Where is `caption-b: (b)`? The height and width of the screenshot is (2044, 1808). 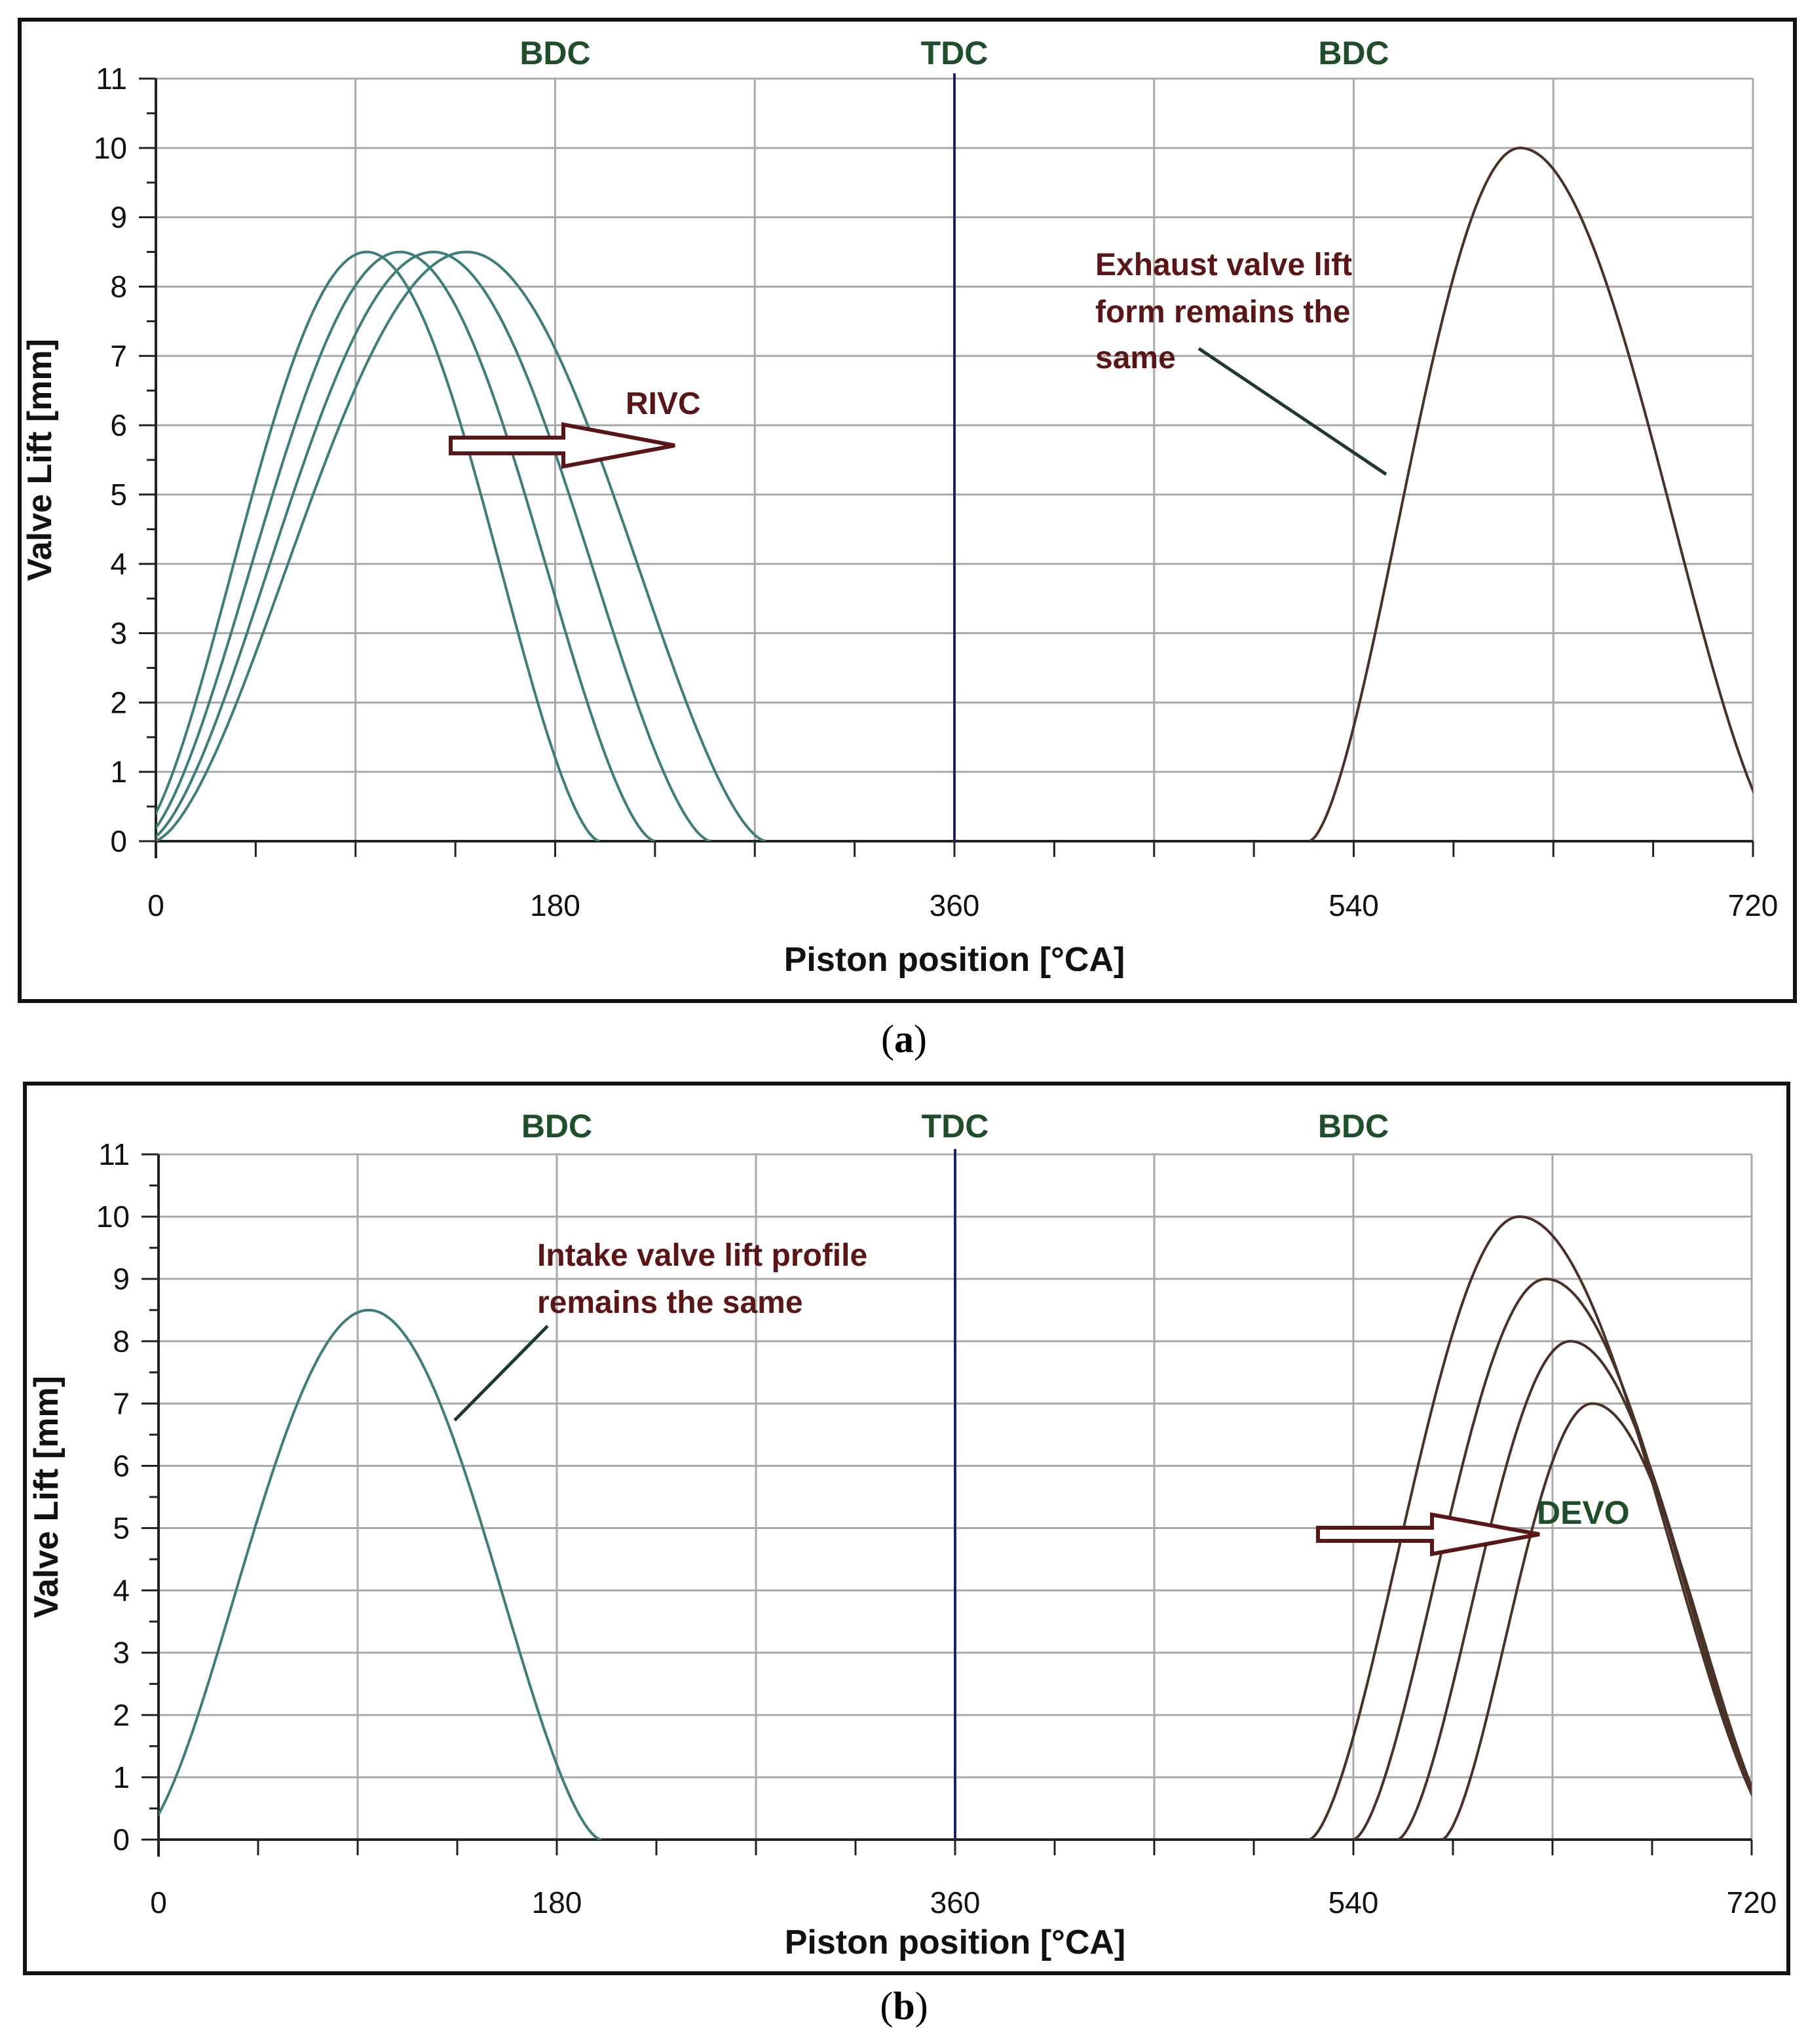 caption-b: (b) is located at coordinates (904, 2006).